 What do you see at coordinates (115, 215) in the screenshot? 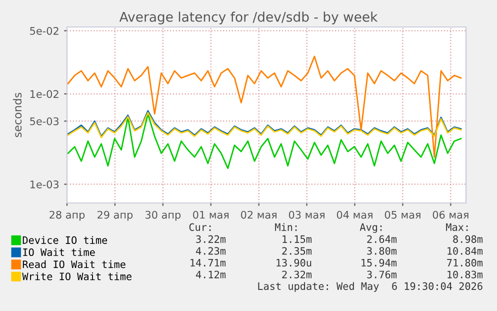
I see `x-tick-label: 29 апр` at bounding box center [115, 215].